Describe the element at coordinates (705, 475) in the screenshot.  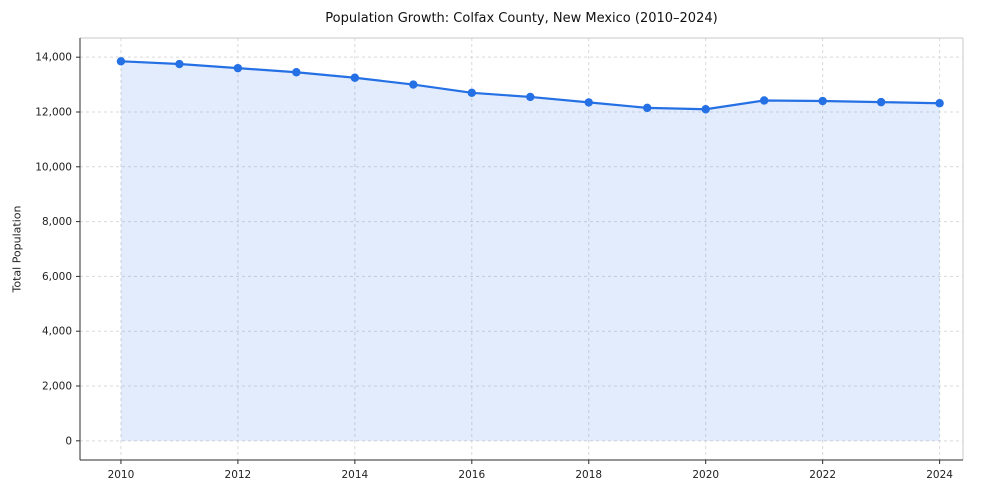
I see `x-tick-label: 2020` at that location.